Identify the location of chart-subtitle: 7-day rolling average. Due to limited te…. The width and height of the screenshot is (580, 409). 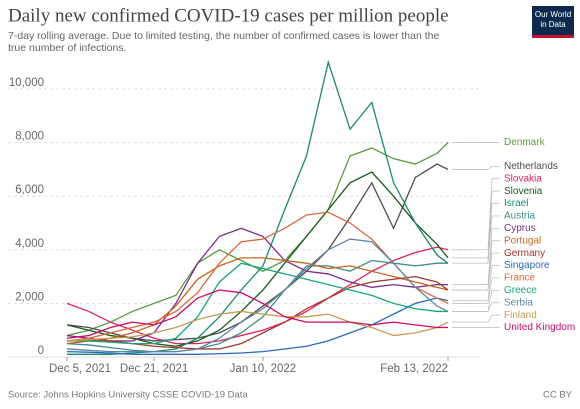
(223, 42).